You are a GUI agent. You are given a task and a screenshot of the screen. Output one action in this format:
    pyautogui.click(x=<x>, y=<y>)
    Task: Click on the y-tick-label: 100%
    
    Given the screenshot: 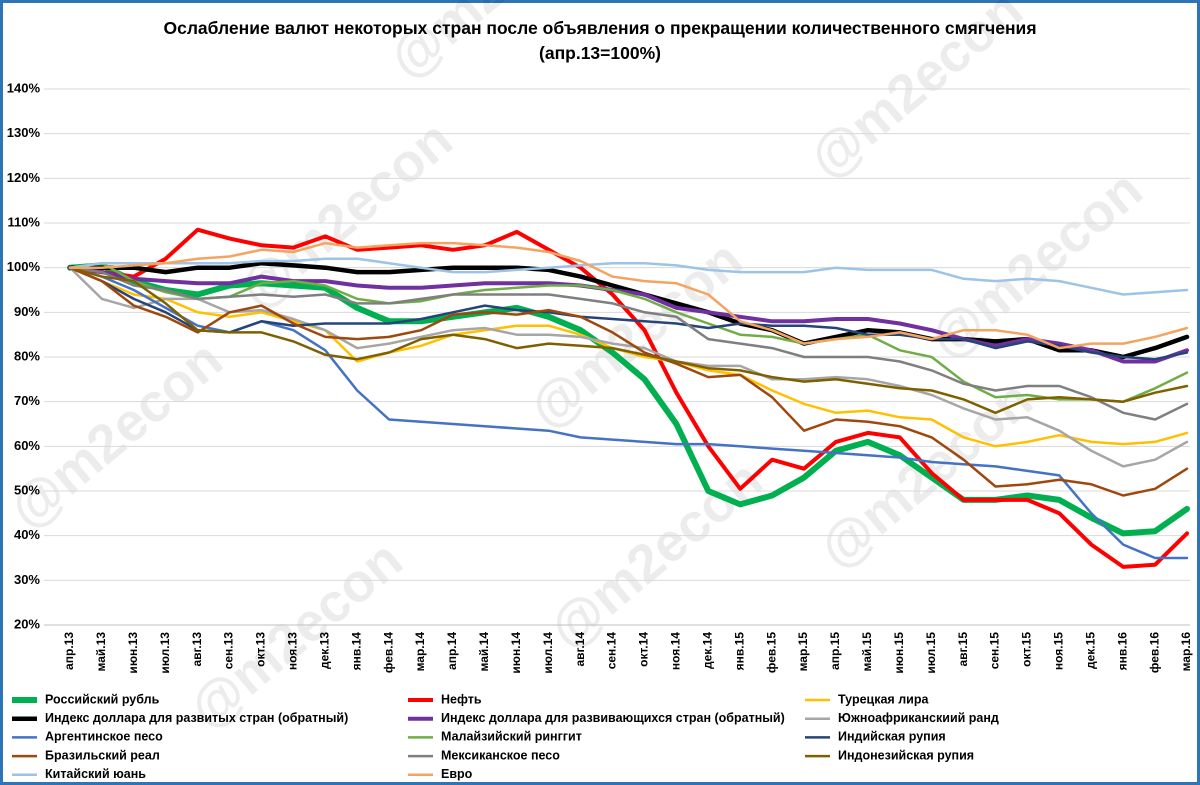 What is the action you would take?
    pyautogui.click(x=24, y=266)
    